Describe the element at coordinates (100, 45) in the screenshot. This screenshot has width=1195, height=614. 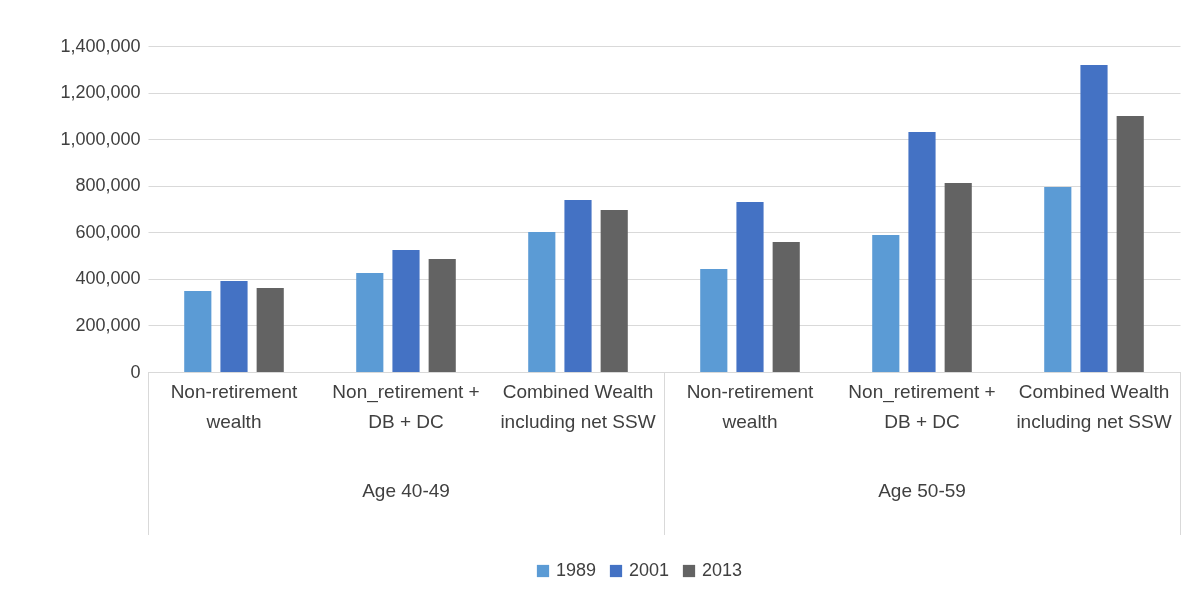
I see `y-tick-label: 1,400,000` at that location.